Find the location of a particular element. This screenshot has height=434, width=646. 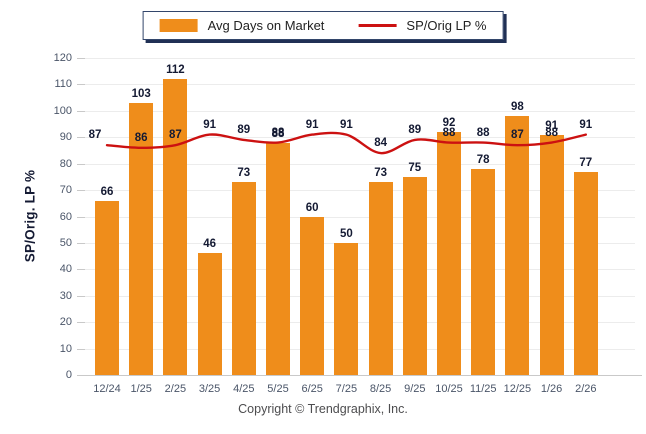

x-tick-label: 1/25 is located at coordinates (141, 389).